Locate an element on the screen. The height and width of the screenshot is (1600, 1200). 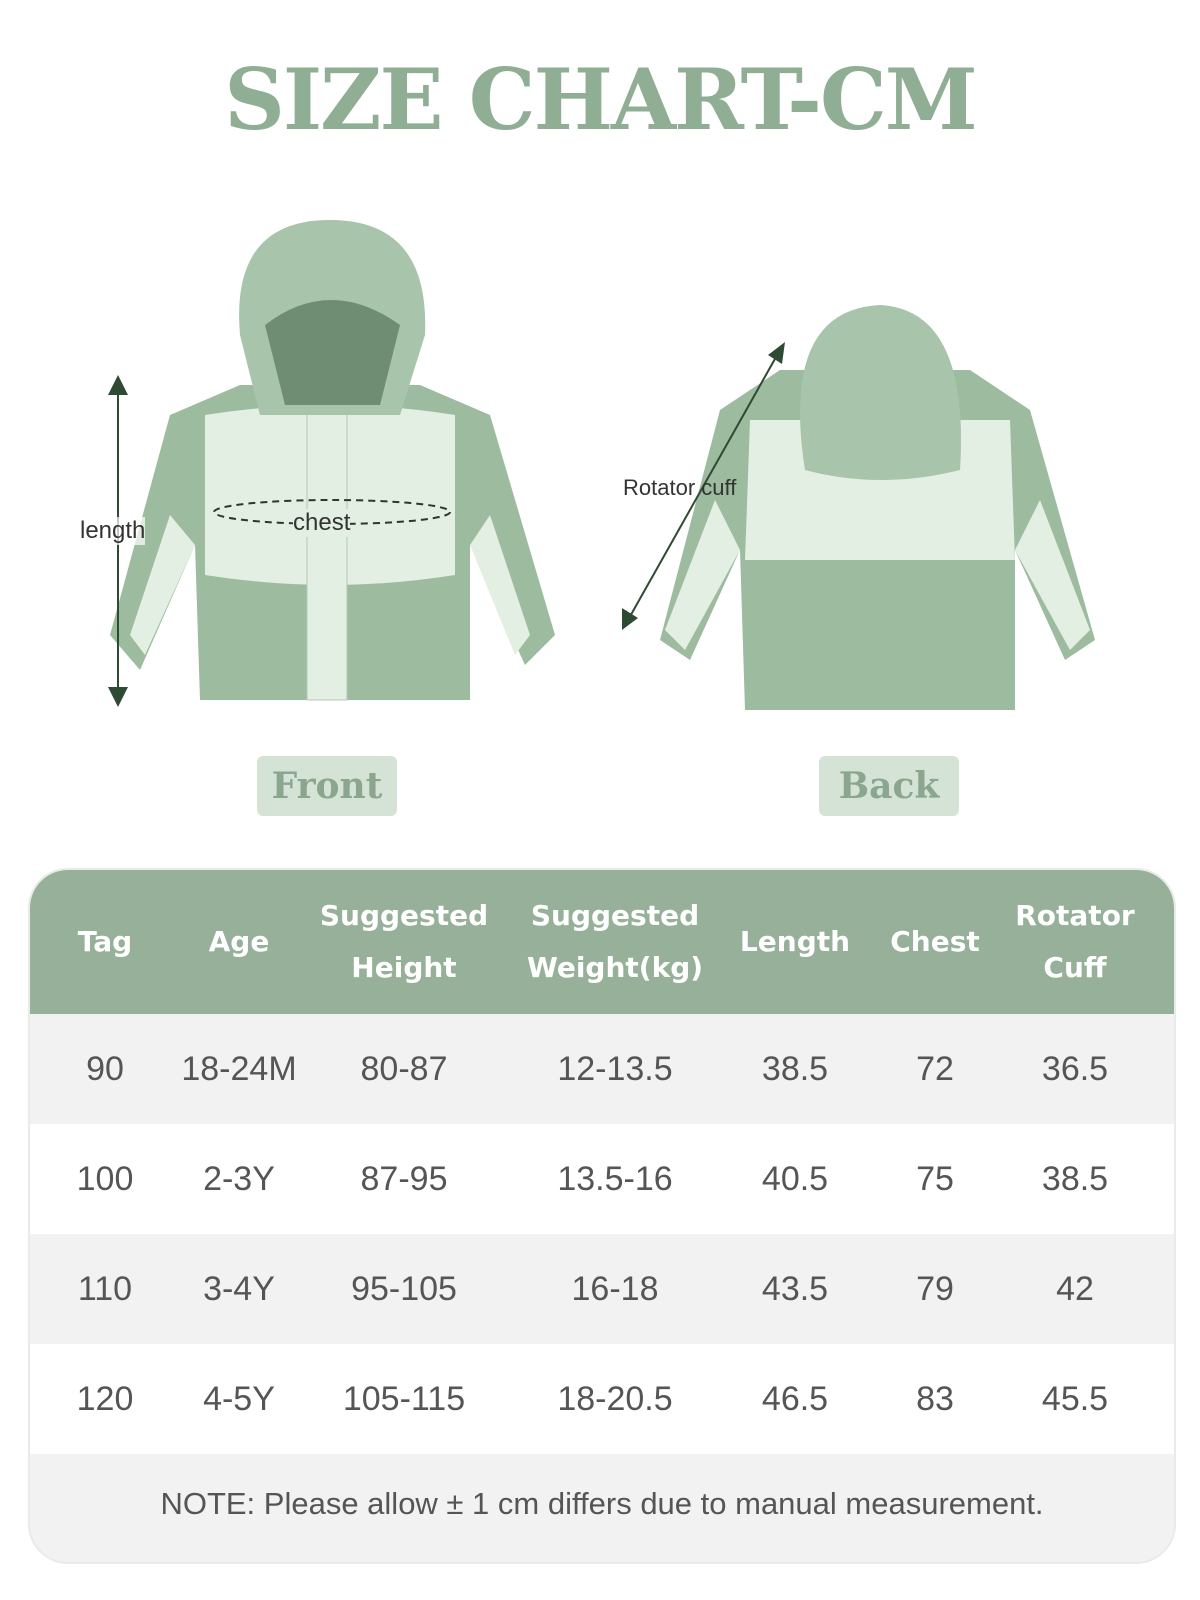
header-age: Age is located at coordinates (239, 941).